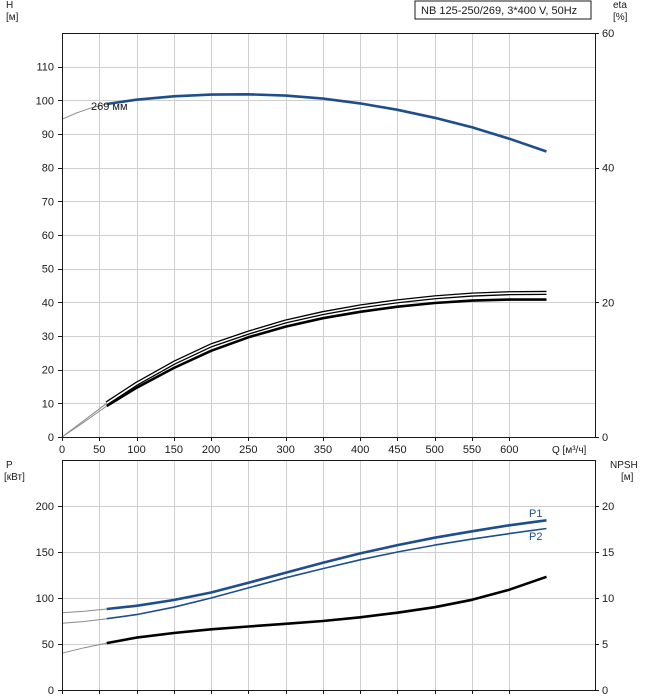  What do you see at coordinates (326, 123) in the screenshot?
I see `series-0-0-line` at bounding box center [326, 123].